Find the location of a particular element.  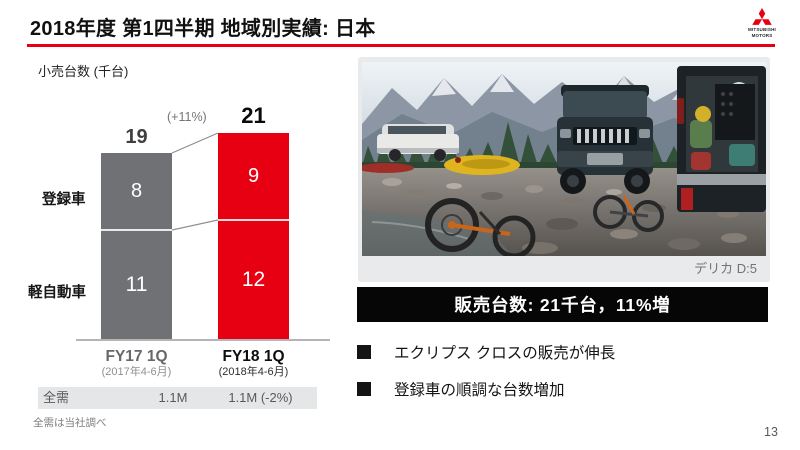

list-item: 登録車の順調な台数増加 is located at coordinates (567, 389).